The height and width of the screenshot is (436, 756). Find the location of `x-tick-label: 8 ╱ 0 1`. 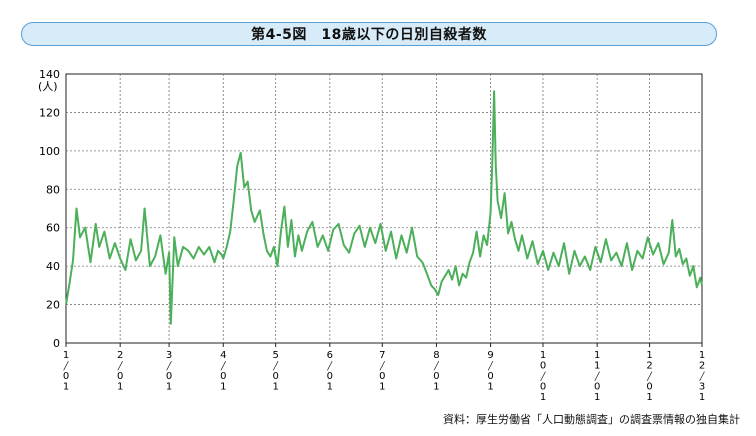

x-tick-label: 8 ╱ 0 1 is located at coordinates (436, 371).